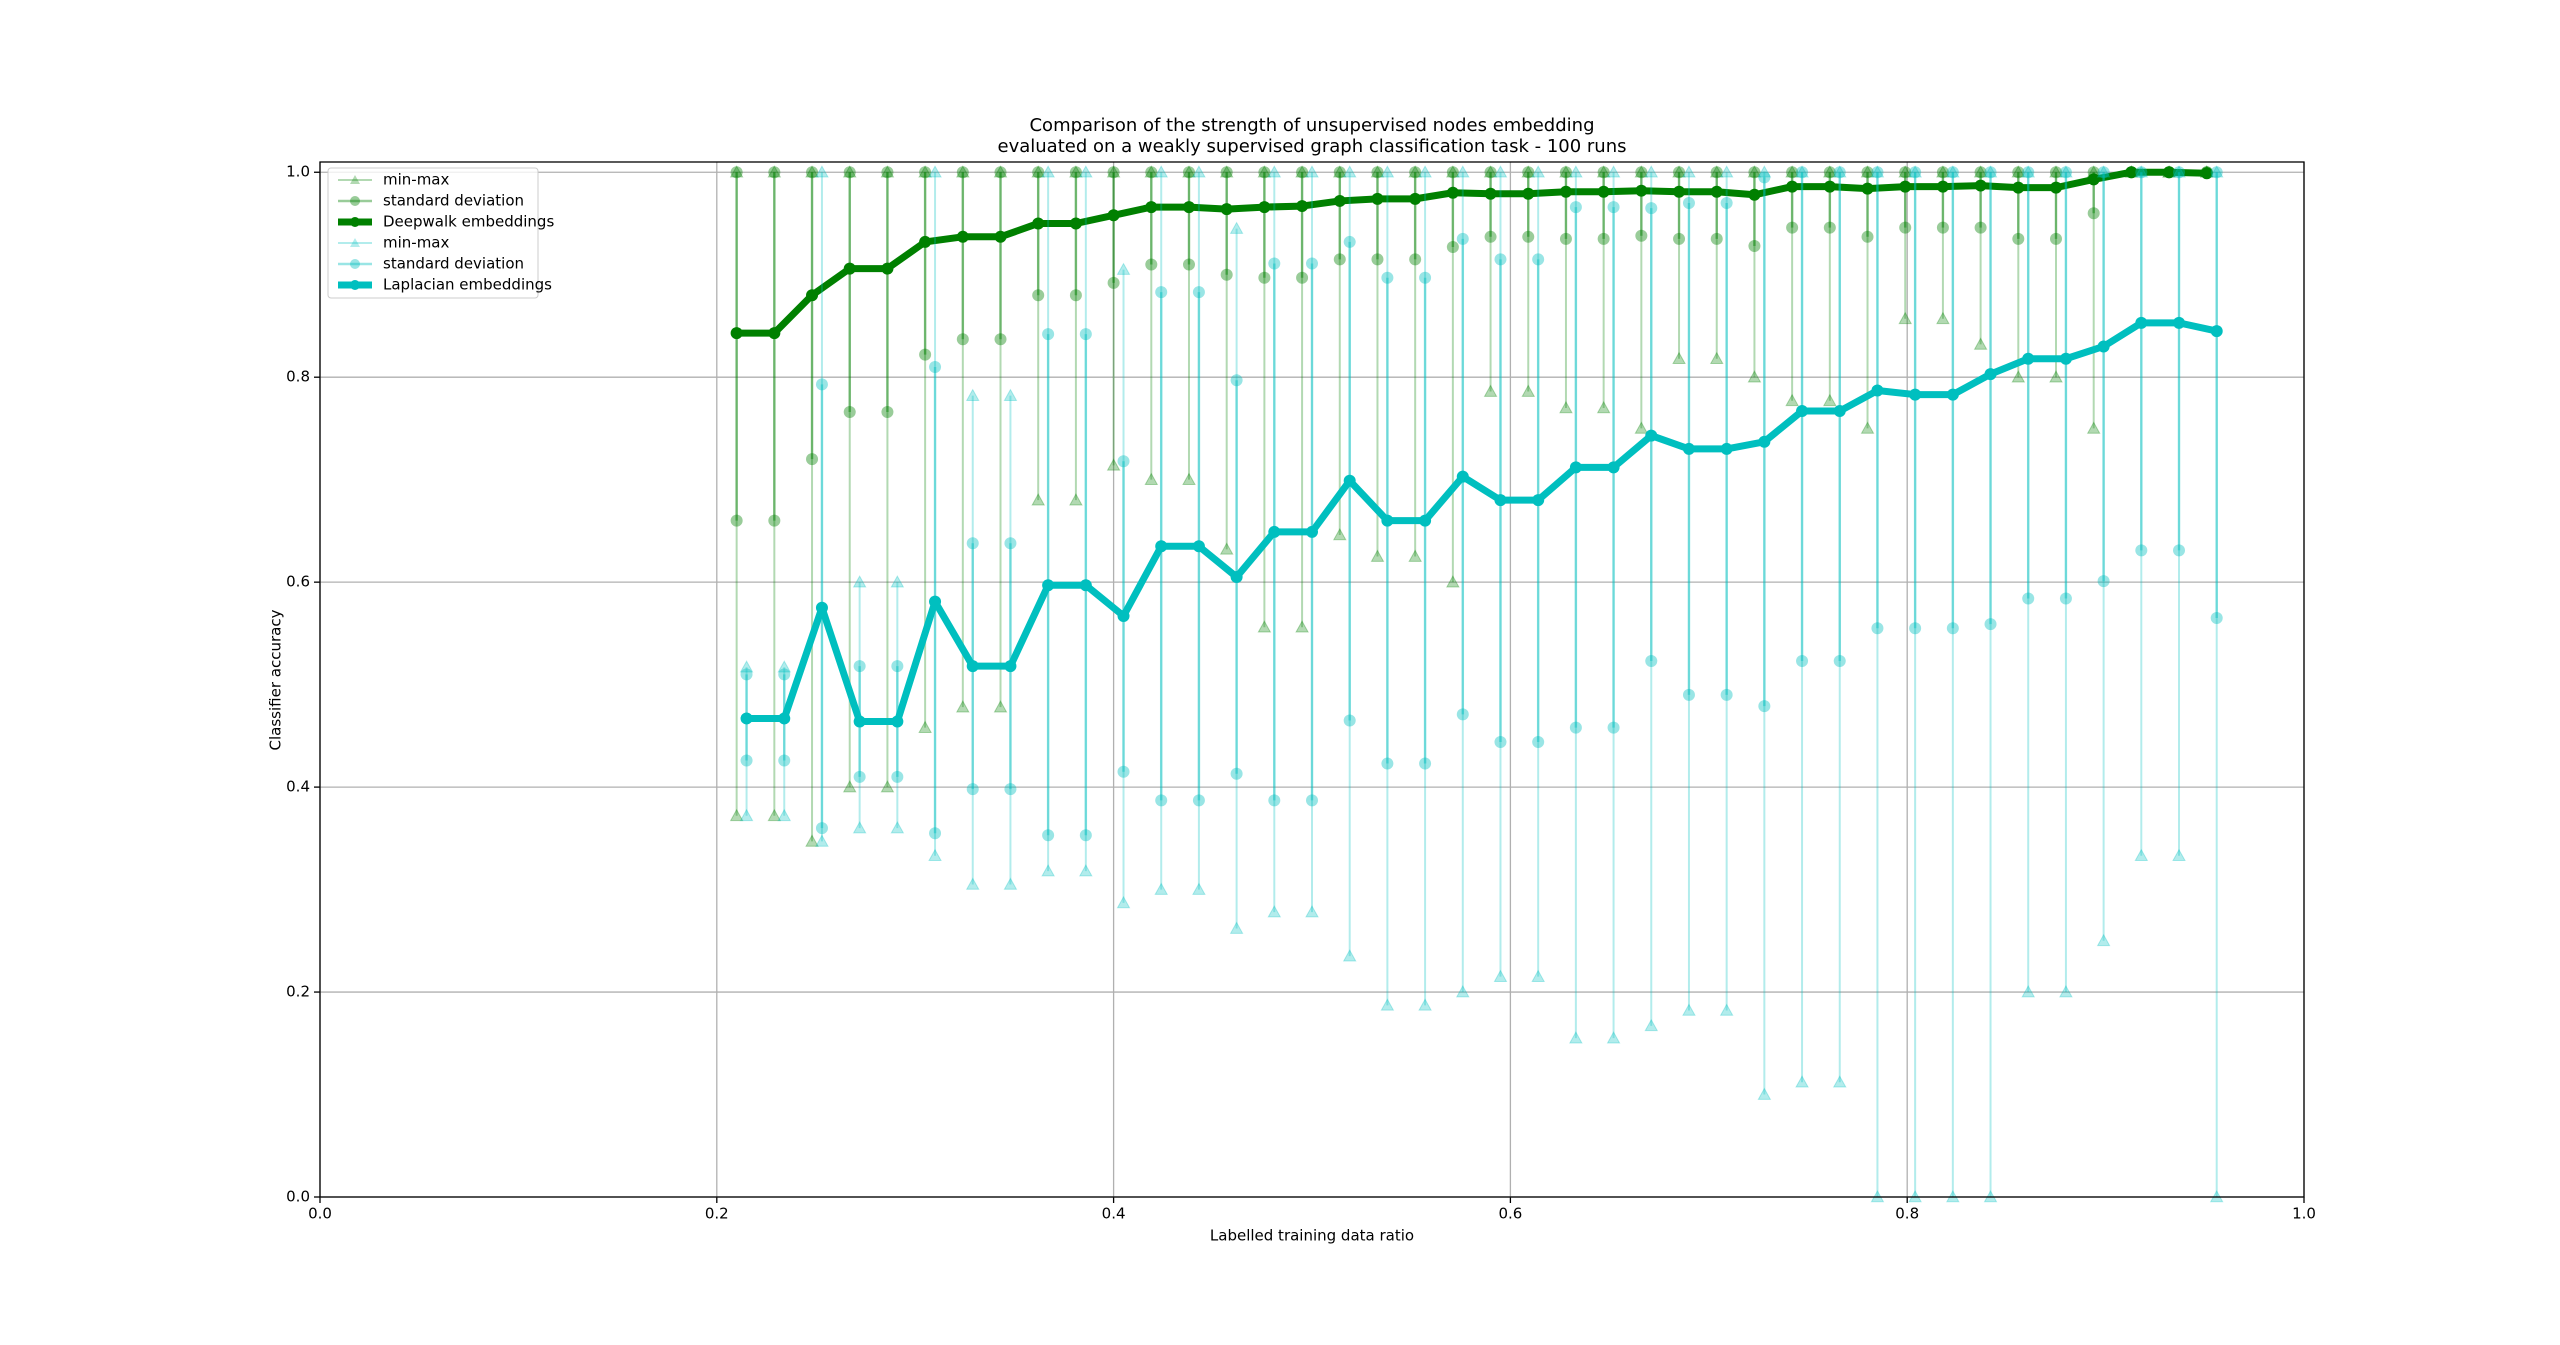 Image resolution: width=2560 pixels, height=1345 pixels. What do you see at coordinates (320, 1214) in the screenshot?
I see `x-tick-label: 0.0` at bounding box center [320, 1214].